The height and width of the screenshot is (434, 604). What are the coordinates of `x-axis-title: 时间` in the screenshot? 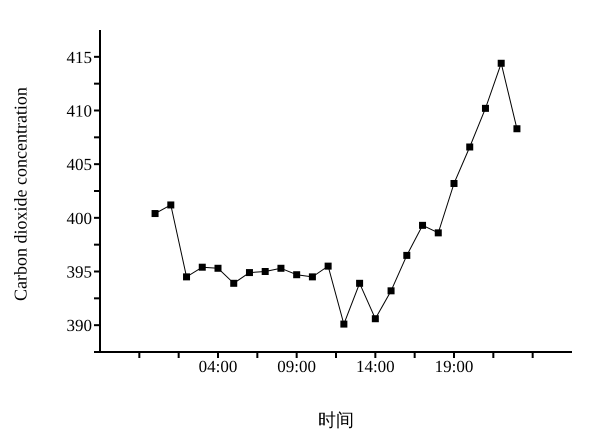 It's located at (336, 420).